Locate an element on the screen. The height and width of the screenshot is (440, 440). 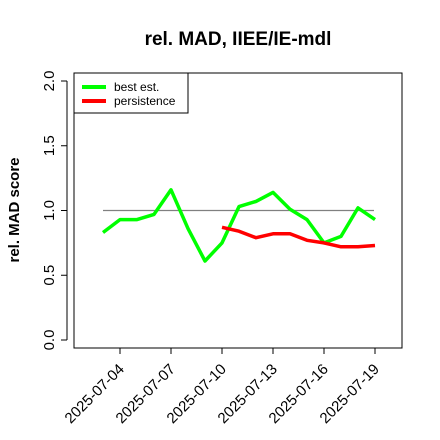
y-axis: 0.0 0.5 1.0 1.5 2.0 is located at coordinates (54, 211).